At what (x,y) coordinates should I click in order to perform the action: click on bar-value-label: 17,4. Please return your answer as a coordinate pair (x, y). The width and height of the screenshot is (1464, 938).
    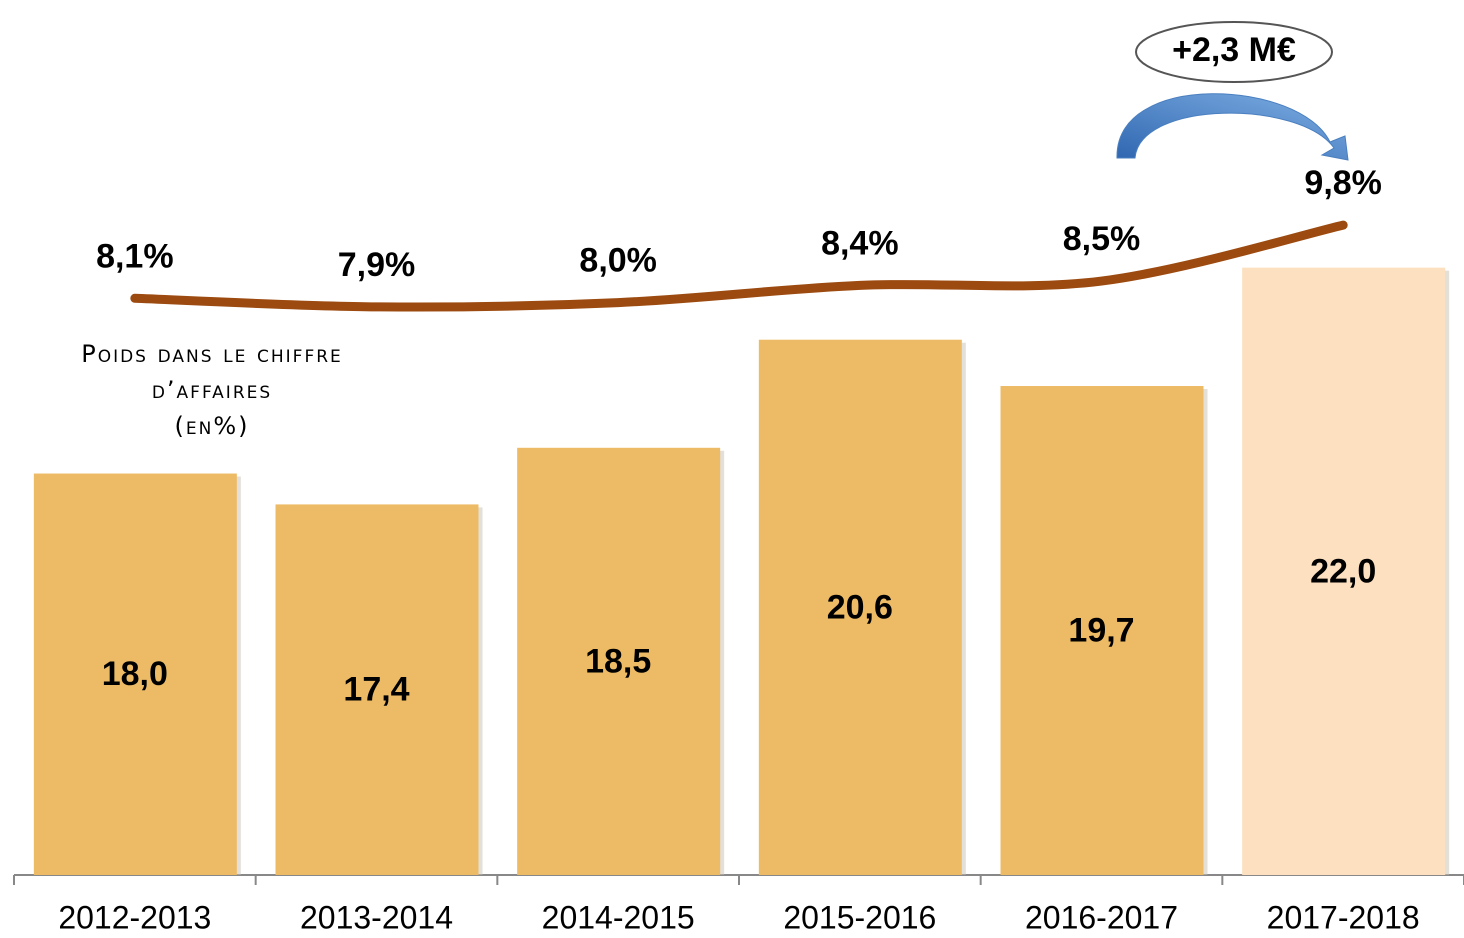
    Looking at the image, I should click on (376, 690).